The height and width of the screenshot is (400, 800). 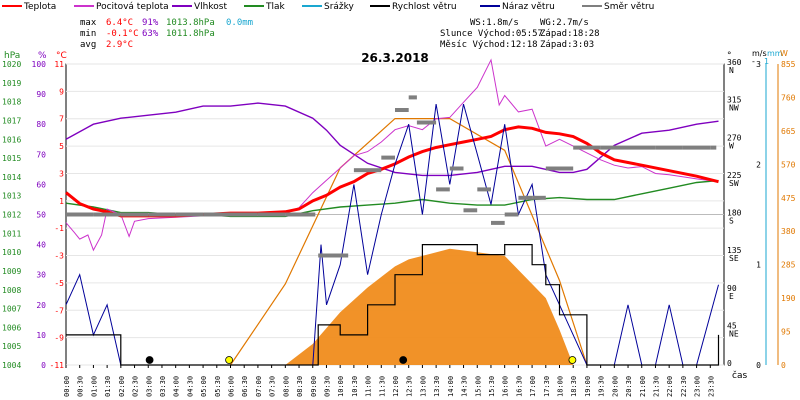 What do you see at coordinates (150, 34) in the screenshot?
I see `stat-min-hum: 63%` at bounding box center [150, 34].